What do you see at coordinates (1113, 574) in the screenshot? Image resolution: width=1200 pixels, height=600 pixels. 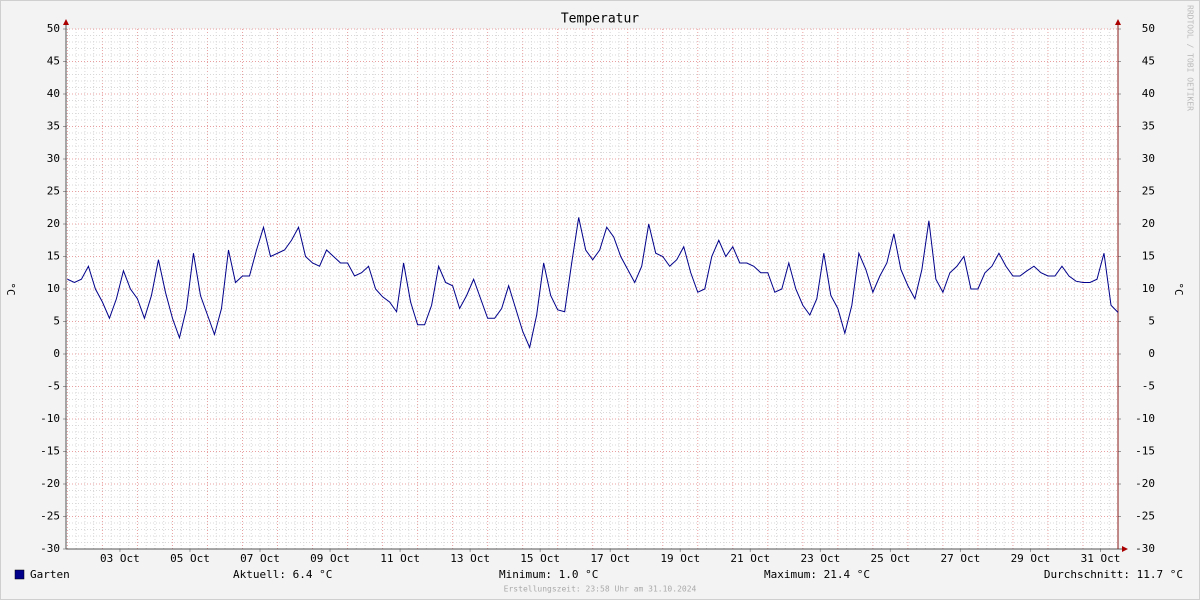 I see `legend-stat: Durchschnitt: 11.7 °C` at bounding box center [1113, 574].